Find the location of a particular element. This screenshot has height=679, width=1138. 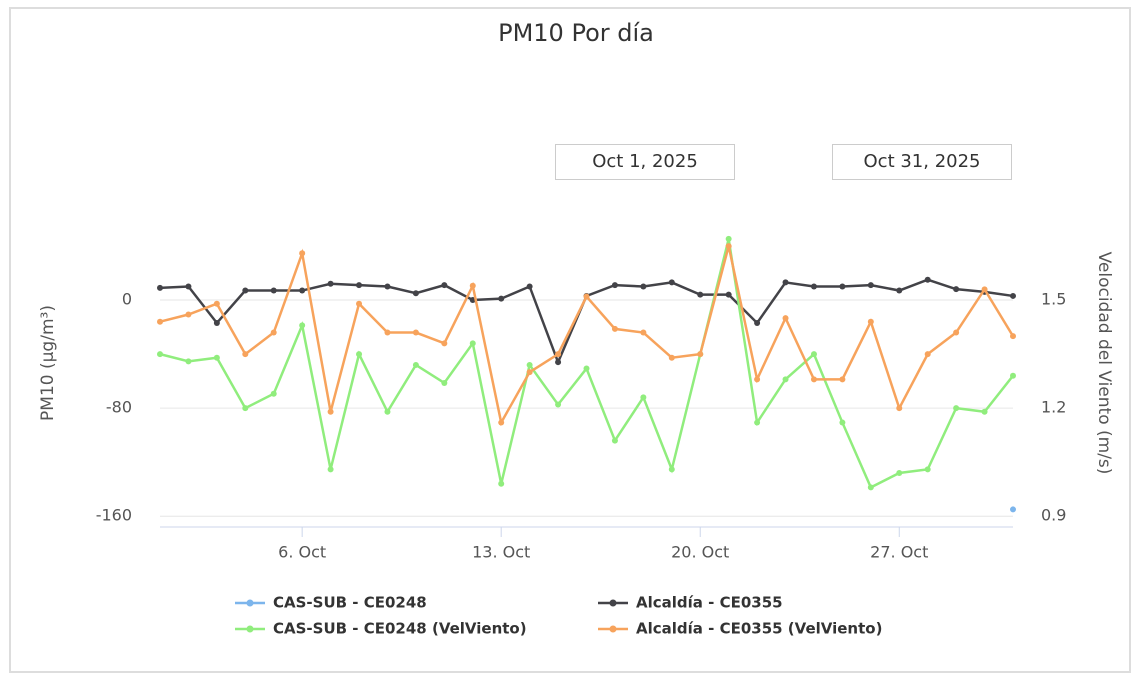

legend-label: CAS-SUB - CE0248 is located at coordinates (350, 603).